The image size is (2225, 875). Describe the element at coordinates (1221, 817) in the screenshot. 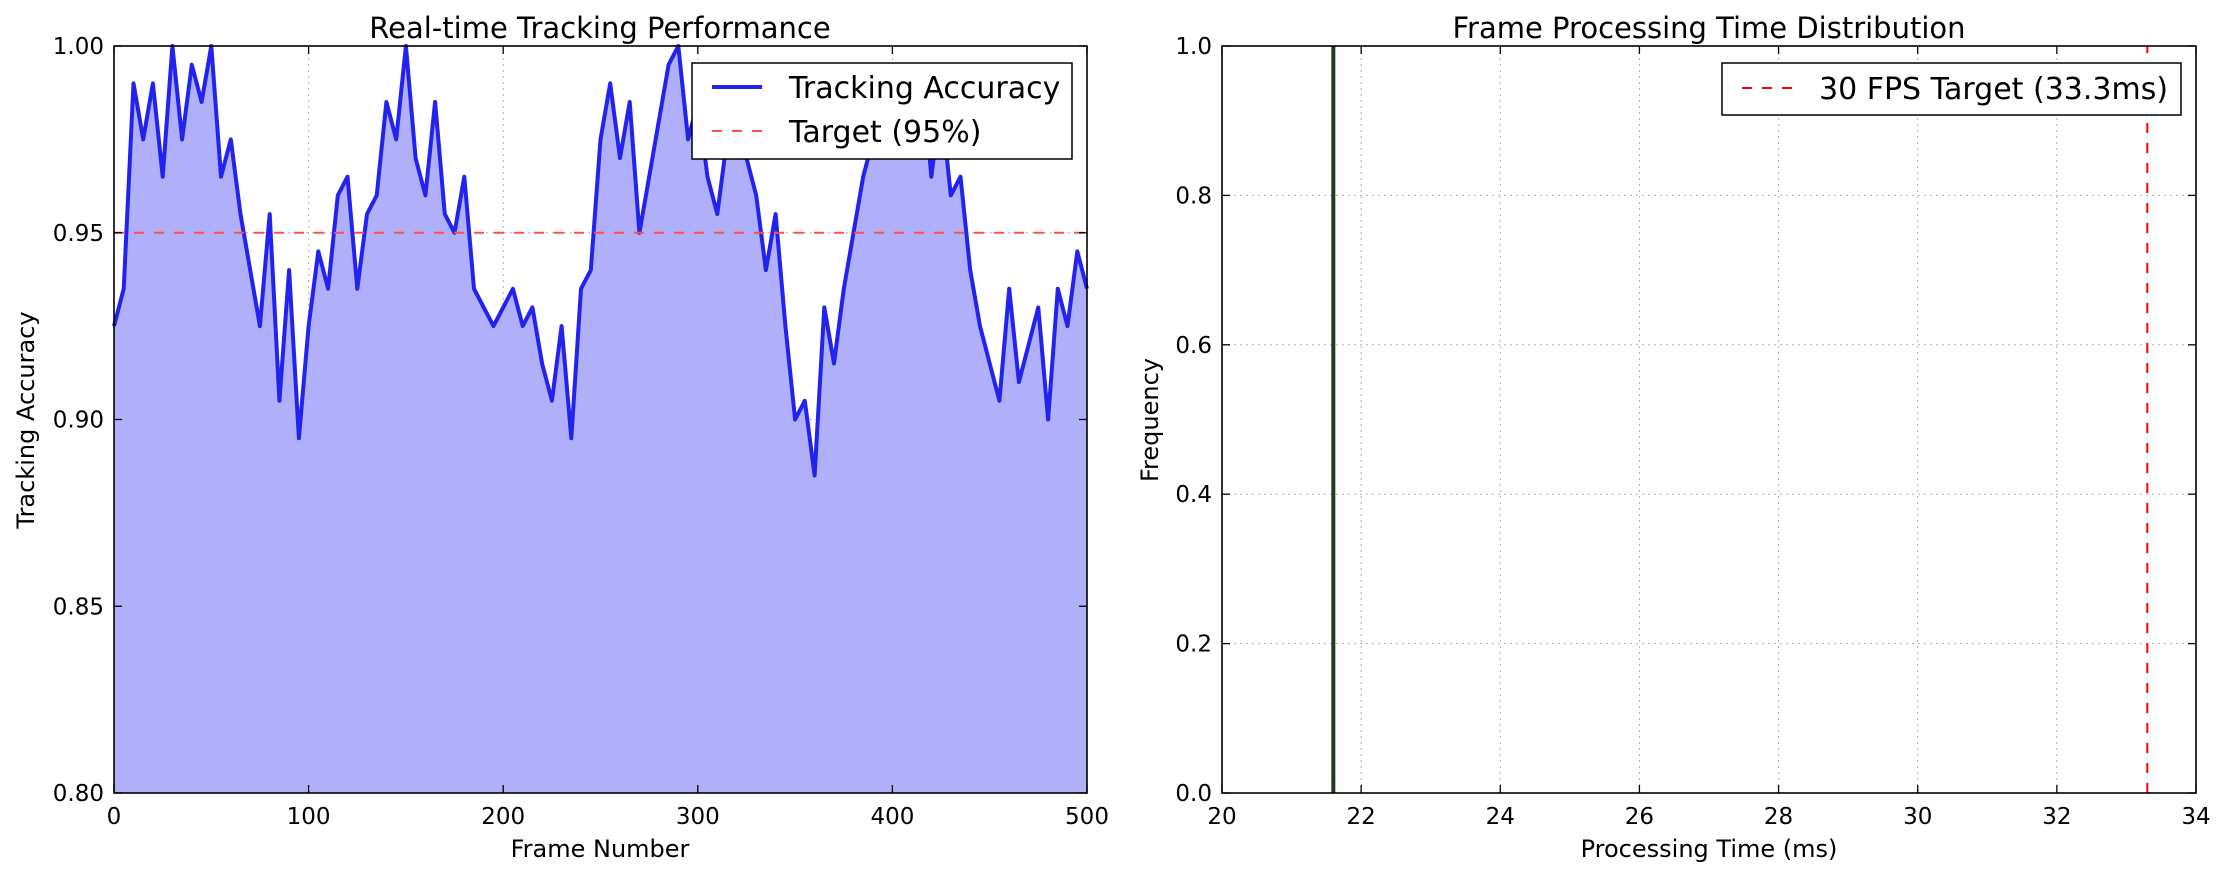

I see `x-tick-label: 20` at that location.